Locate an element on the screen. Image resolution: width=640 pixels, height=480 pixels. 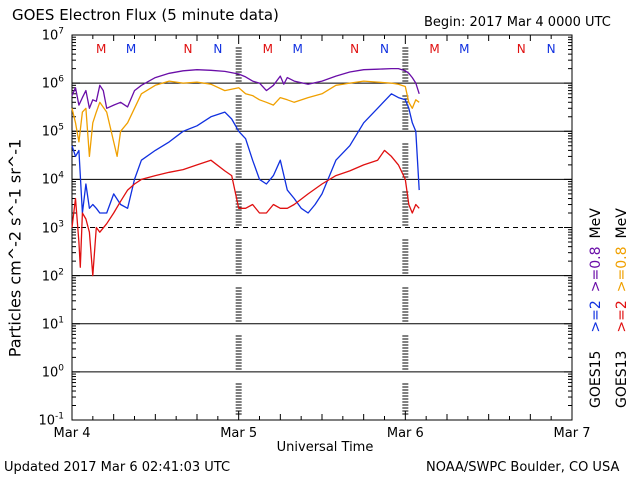
legend-column: GOES15 >=2 >=0.8 MeV is located at coordinates (596, 304).